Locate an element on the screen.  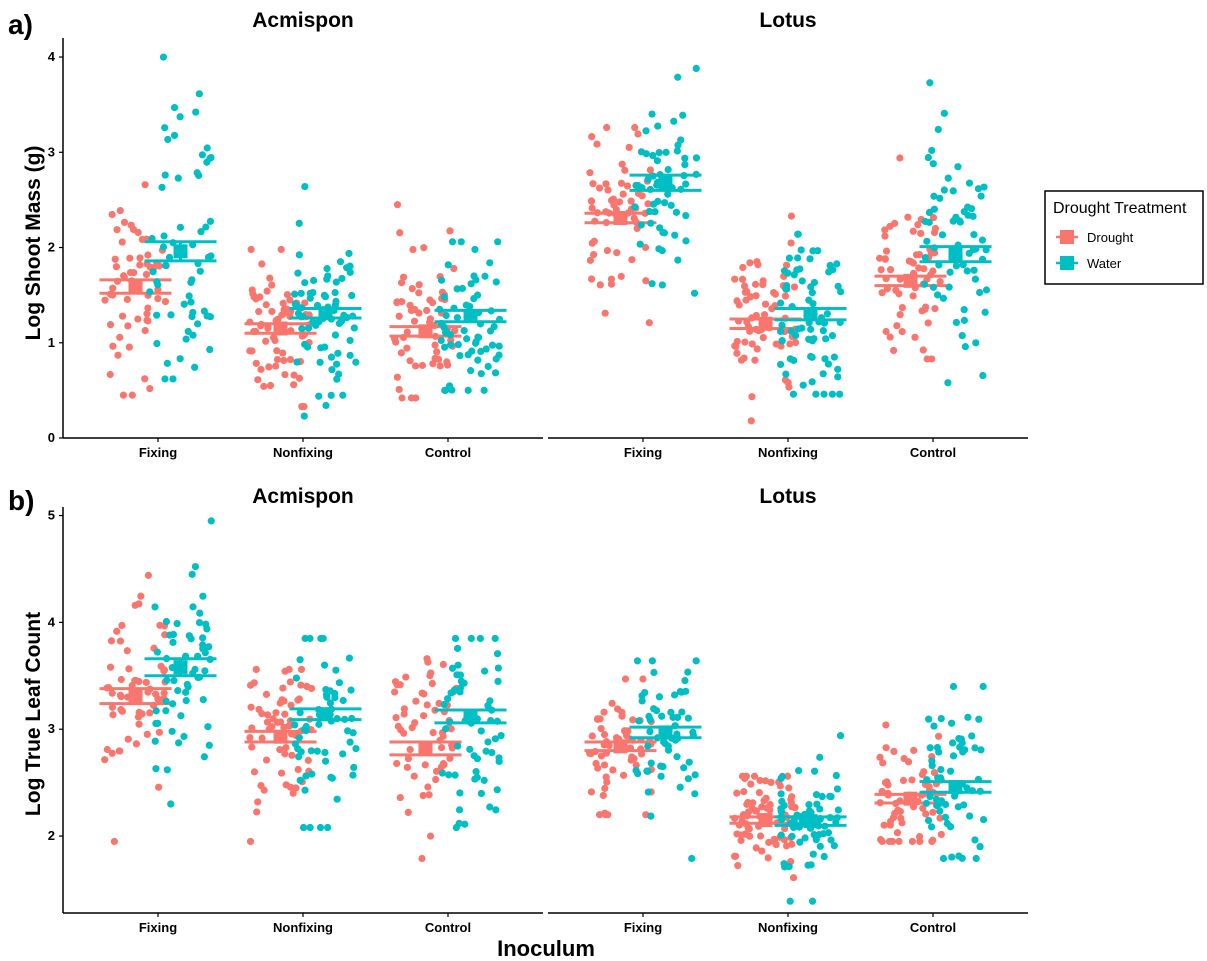
x-tick-label: Control is located at coordinates (933, 927).